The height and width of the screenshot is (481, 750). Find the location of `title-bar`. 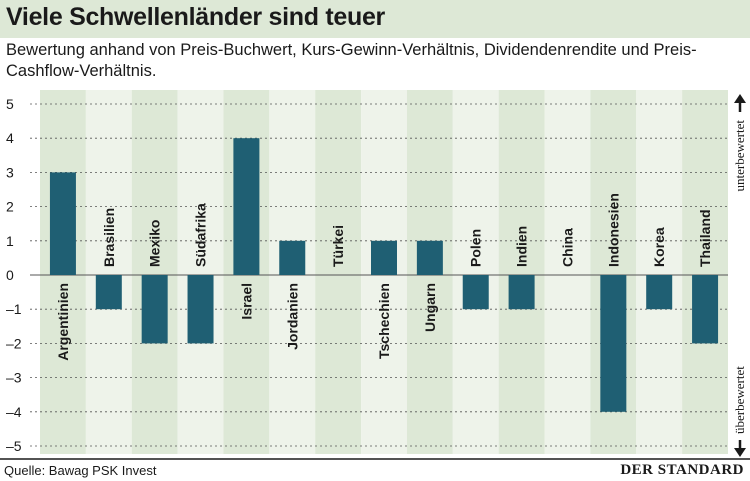

title-bar is located at coordinates (375, 19).